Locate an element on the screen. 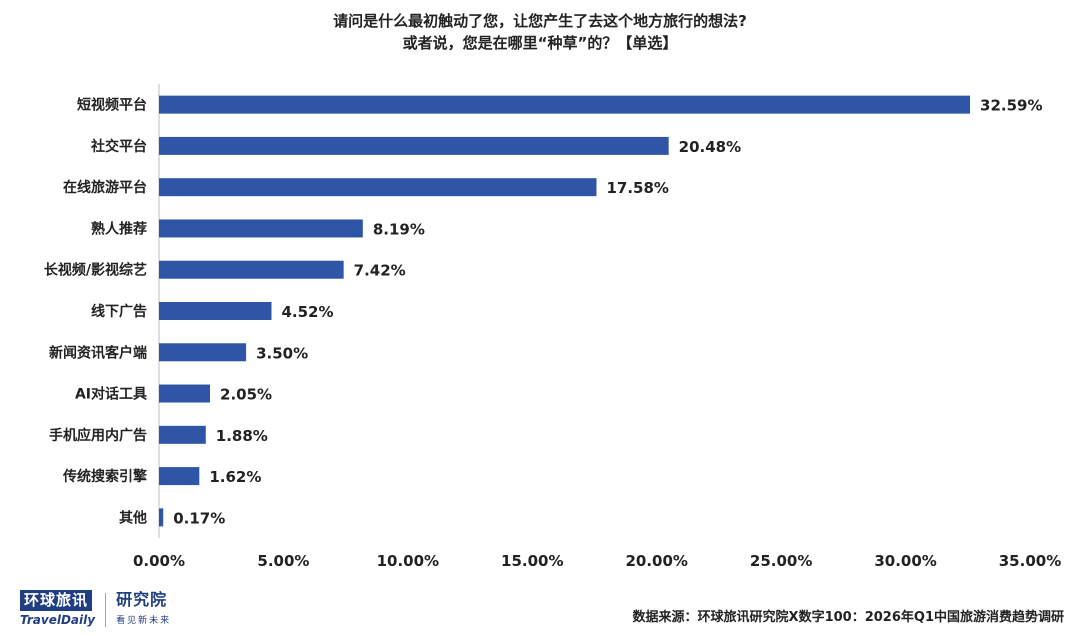 This screenshot has height=636, width=1080. category-label: AI对话工具 is located at coordinates (111, 394).